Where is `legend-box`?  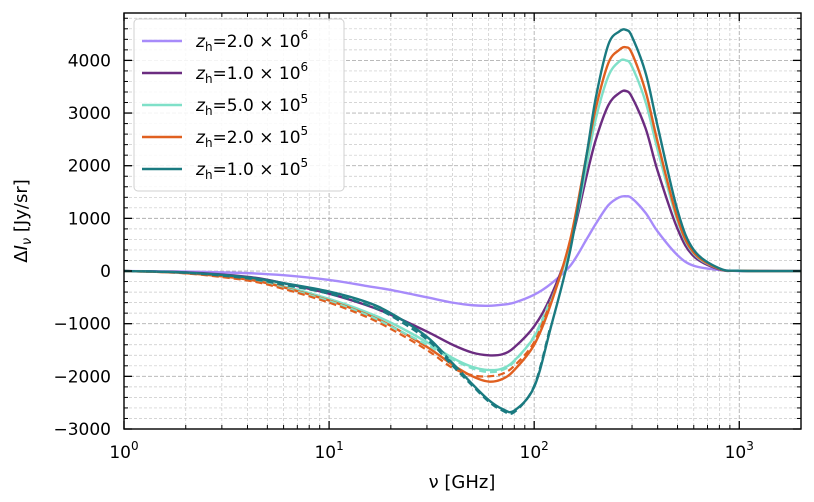
legend-box is located at coordinates (239, 105).